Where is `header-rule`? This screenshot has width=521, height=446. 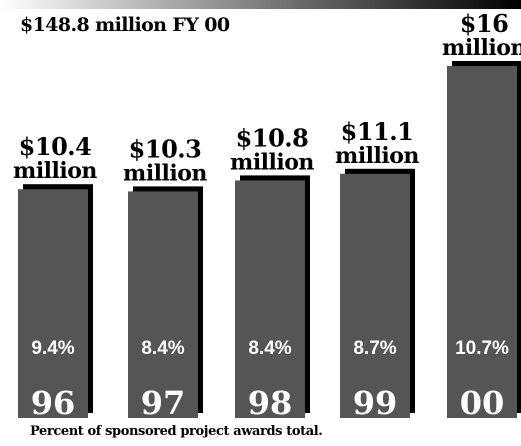
header-rule is located at coordinates (260, 4).